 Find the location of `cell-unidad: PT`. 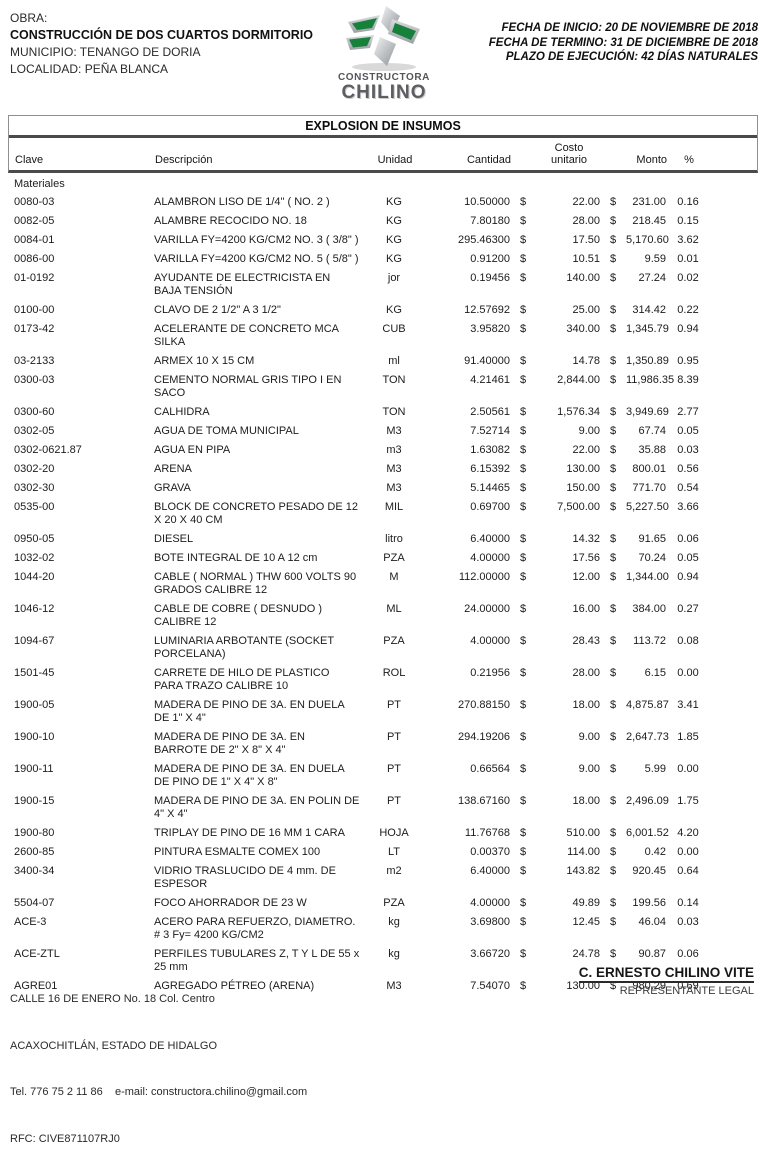

cell-unidad: PT is located at coordinates (394, 737).